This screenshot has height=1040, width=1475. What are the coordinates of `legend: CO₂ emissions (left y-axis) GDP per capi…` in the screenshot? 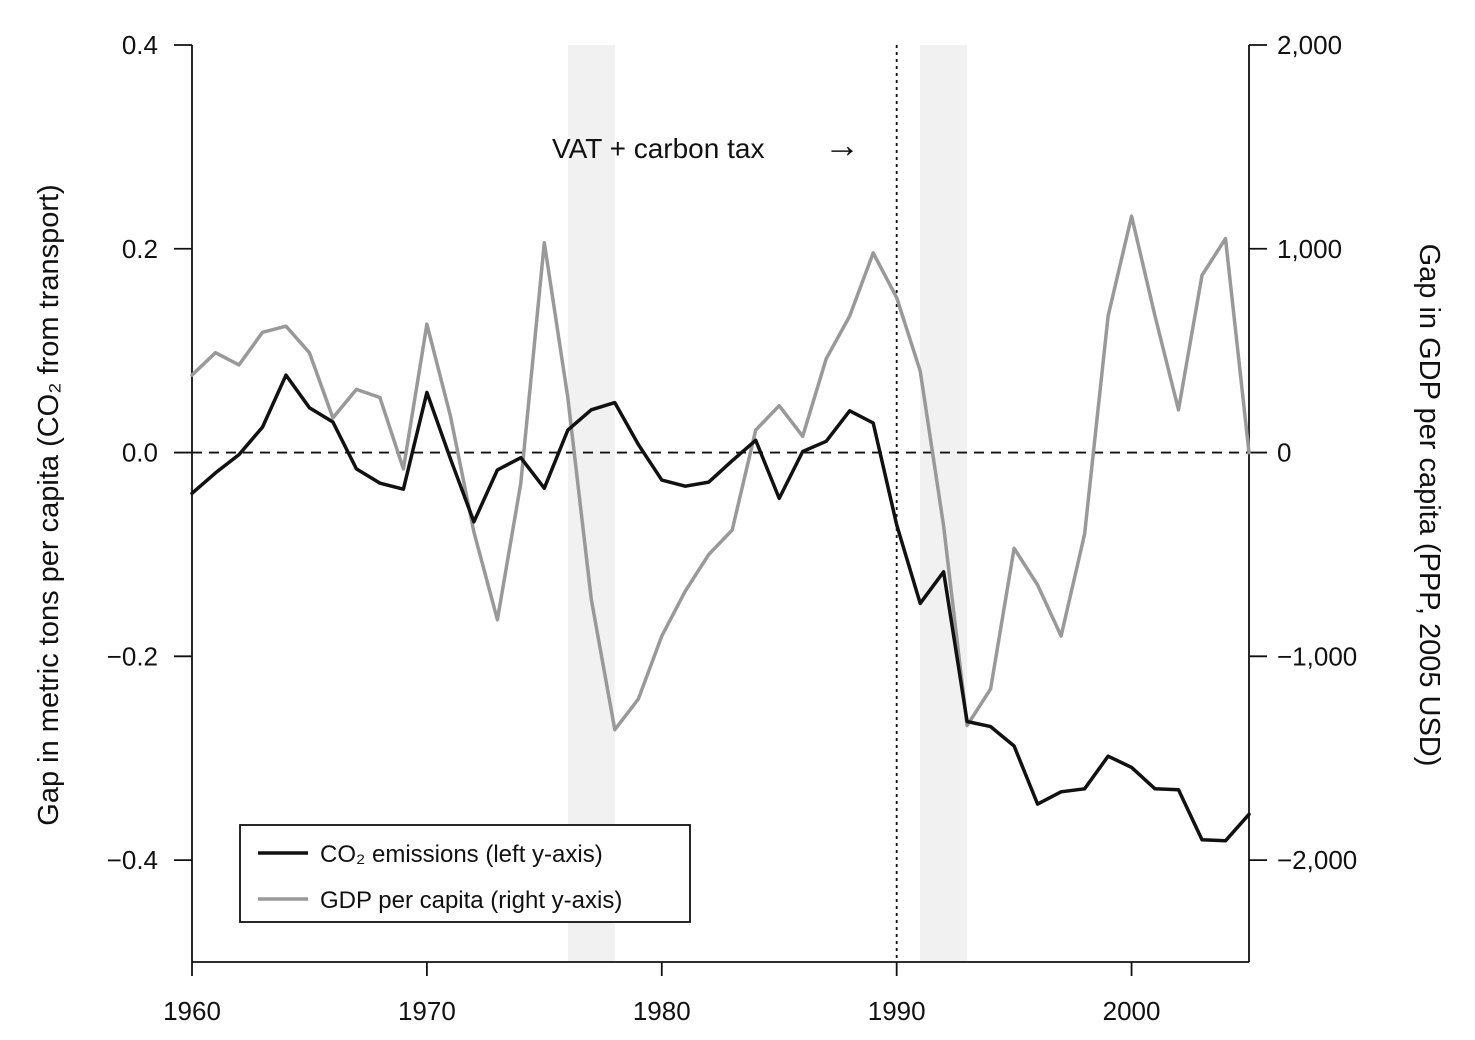 It's located at (465, 873).